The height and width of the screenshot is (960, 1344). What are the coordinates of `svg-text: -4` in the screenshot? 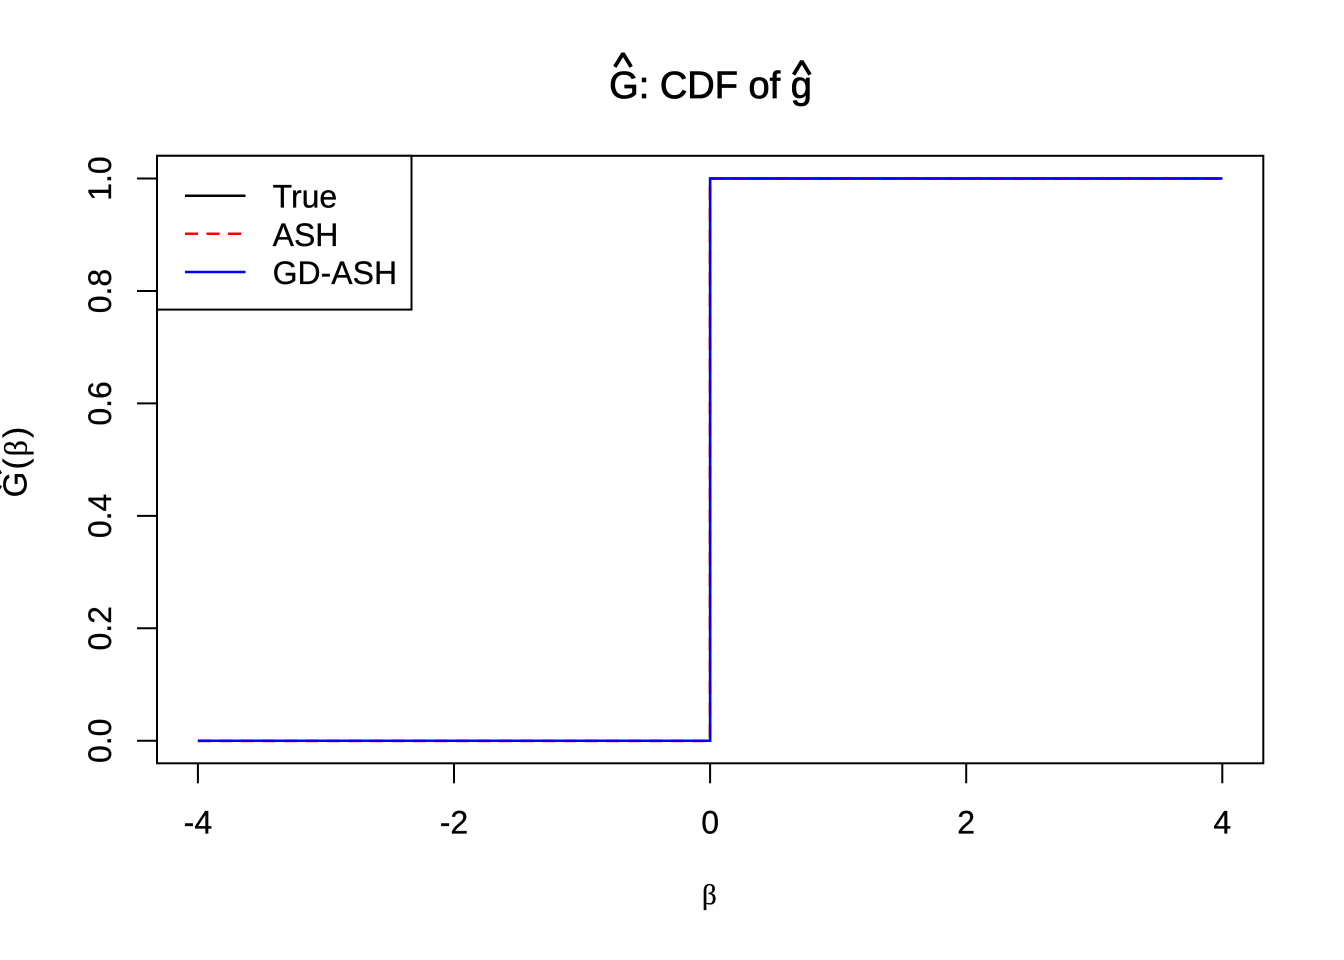 It's located at (198, 823).